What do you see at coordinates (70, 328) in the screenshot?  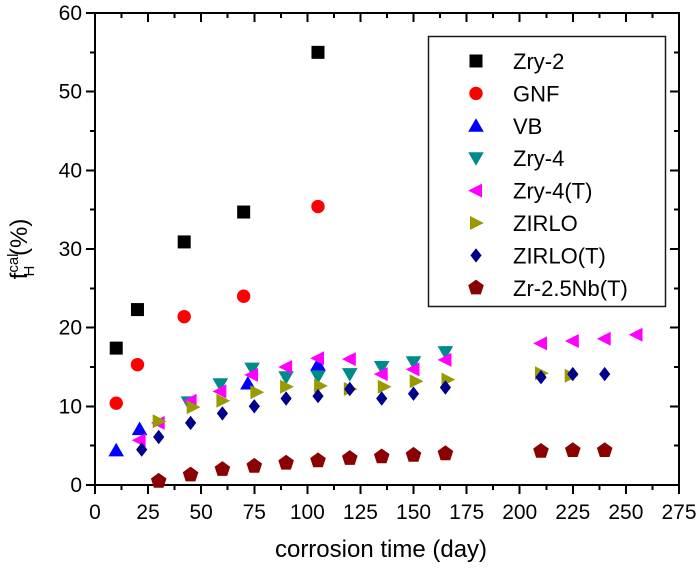 I see `y-tick-label: 20` at bounding box center [70, 328].